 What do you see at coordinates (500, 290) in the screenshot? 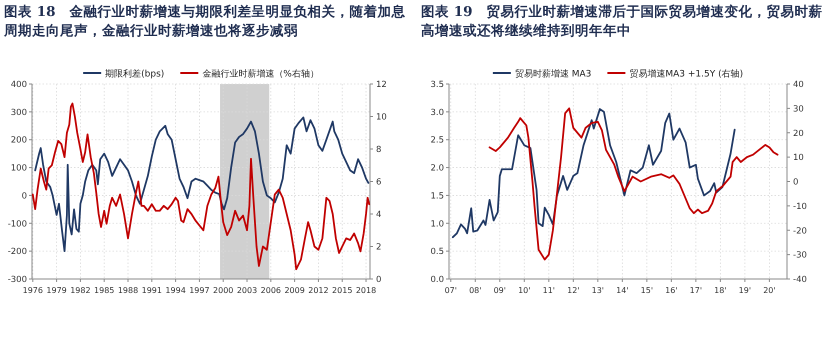
I see `x-tick-label: 09'` at bounding box center [500, 290].